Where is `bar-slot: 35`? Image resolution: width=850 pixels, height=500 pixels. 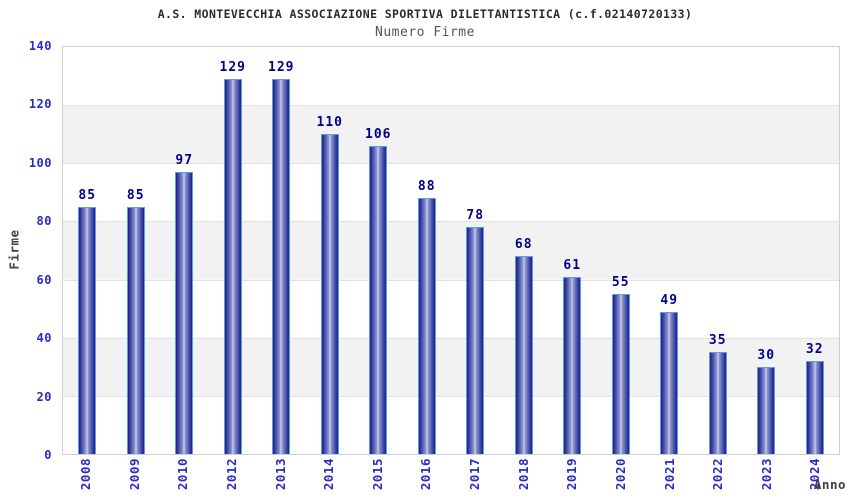
bar-slot: 35 is located at coordinates (718, 250).